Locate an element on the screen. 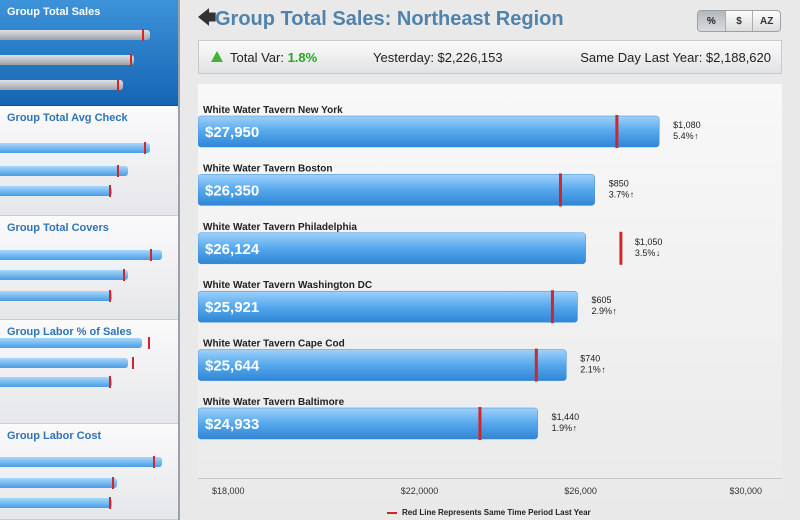 This screenshot has height=520, width=800. toggle-percent-button: % is located at coordinates (711, 21).